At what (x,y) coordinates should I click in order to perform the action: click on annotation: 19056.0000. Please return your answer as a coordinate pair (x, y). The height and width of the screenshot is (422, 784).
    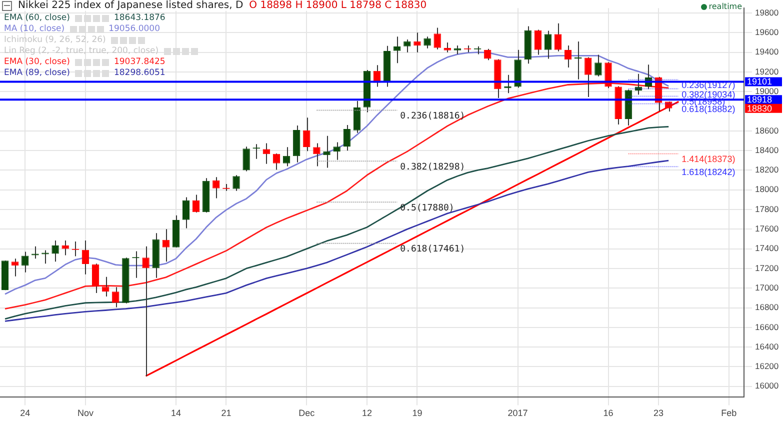
    Looking at the image, I should click on (134, 29).